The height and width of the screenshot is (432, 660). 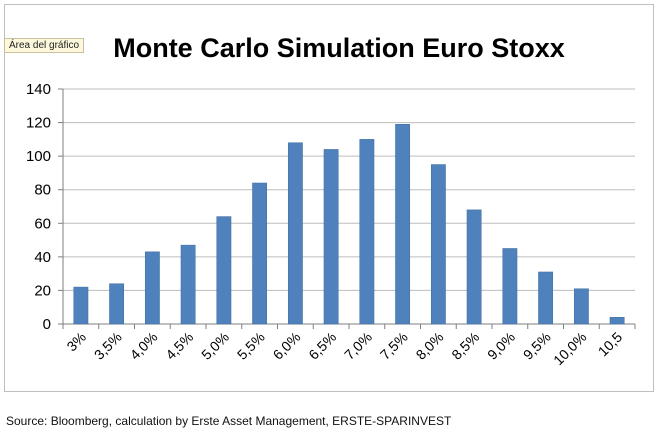 I want to click on bar-8,0%, so click(x=438, y=244).